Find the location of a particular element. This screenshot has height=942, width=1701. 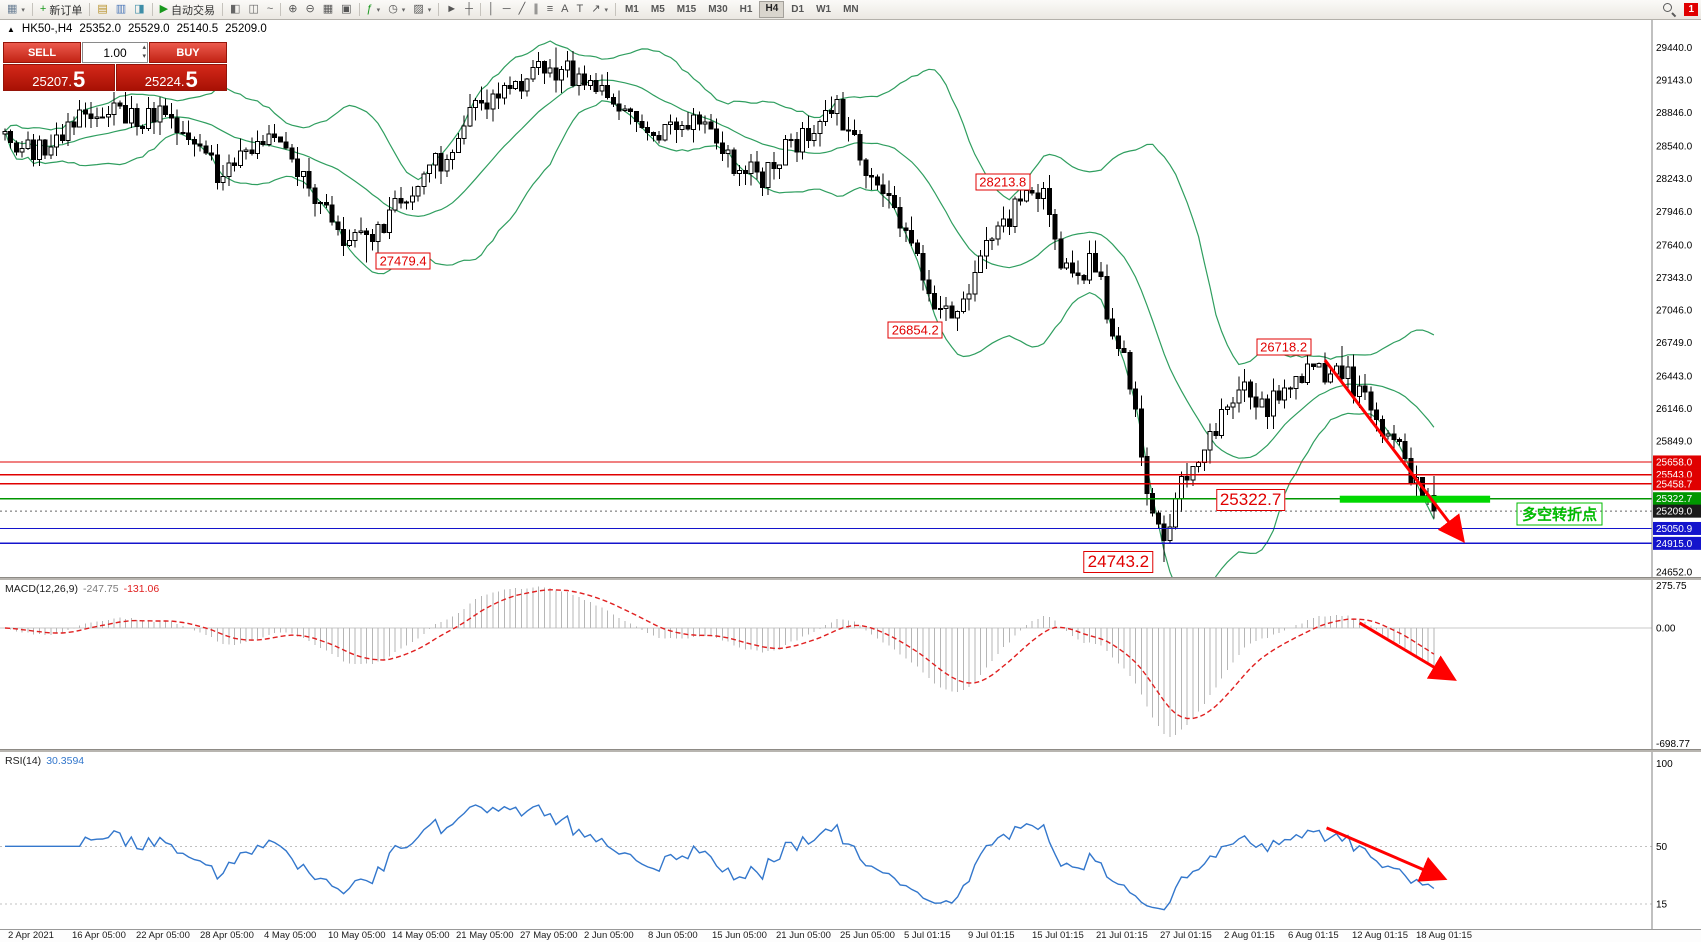

bar-chart-button: ◧ is located at coordinates (235, 9).